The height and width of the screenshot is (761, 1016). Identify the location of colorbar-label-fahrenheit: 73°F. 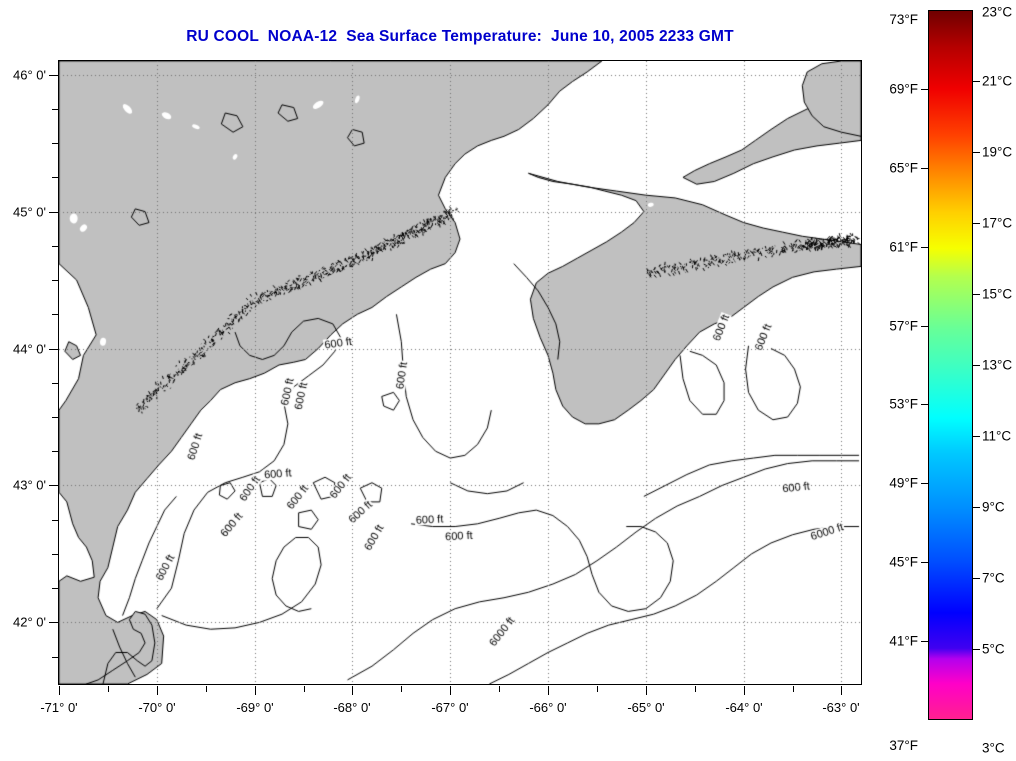
(903, 19).